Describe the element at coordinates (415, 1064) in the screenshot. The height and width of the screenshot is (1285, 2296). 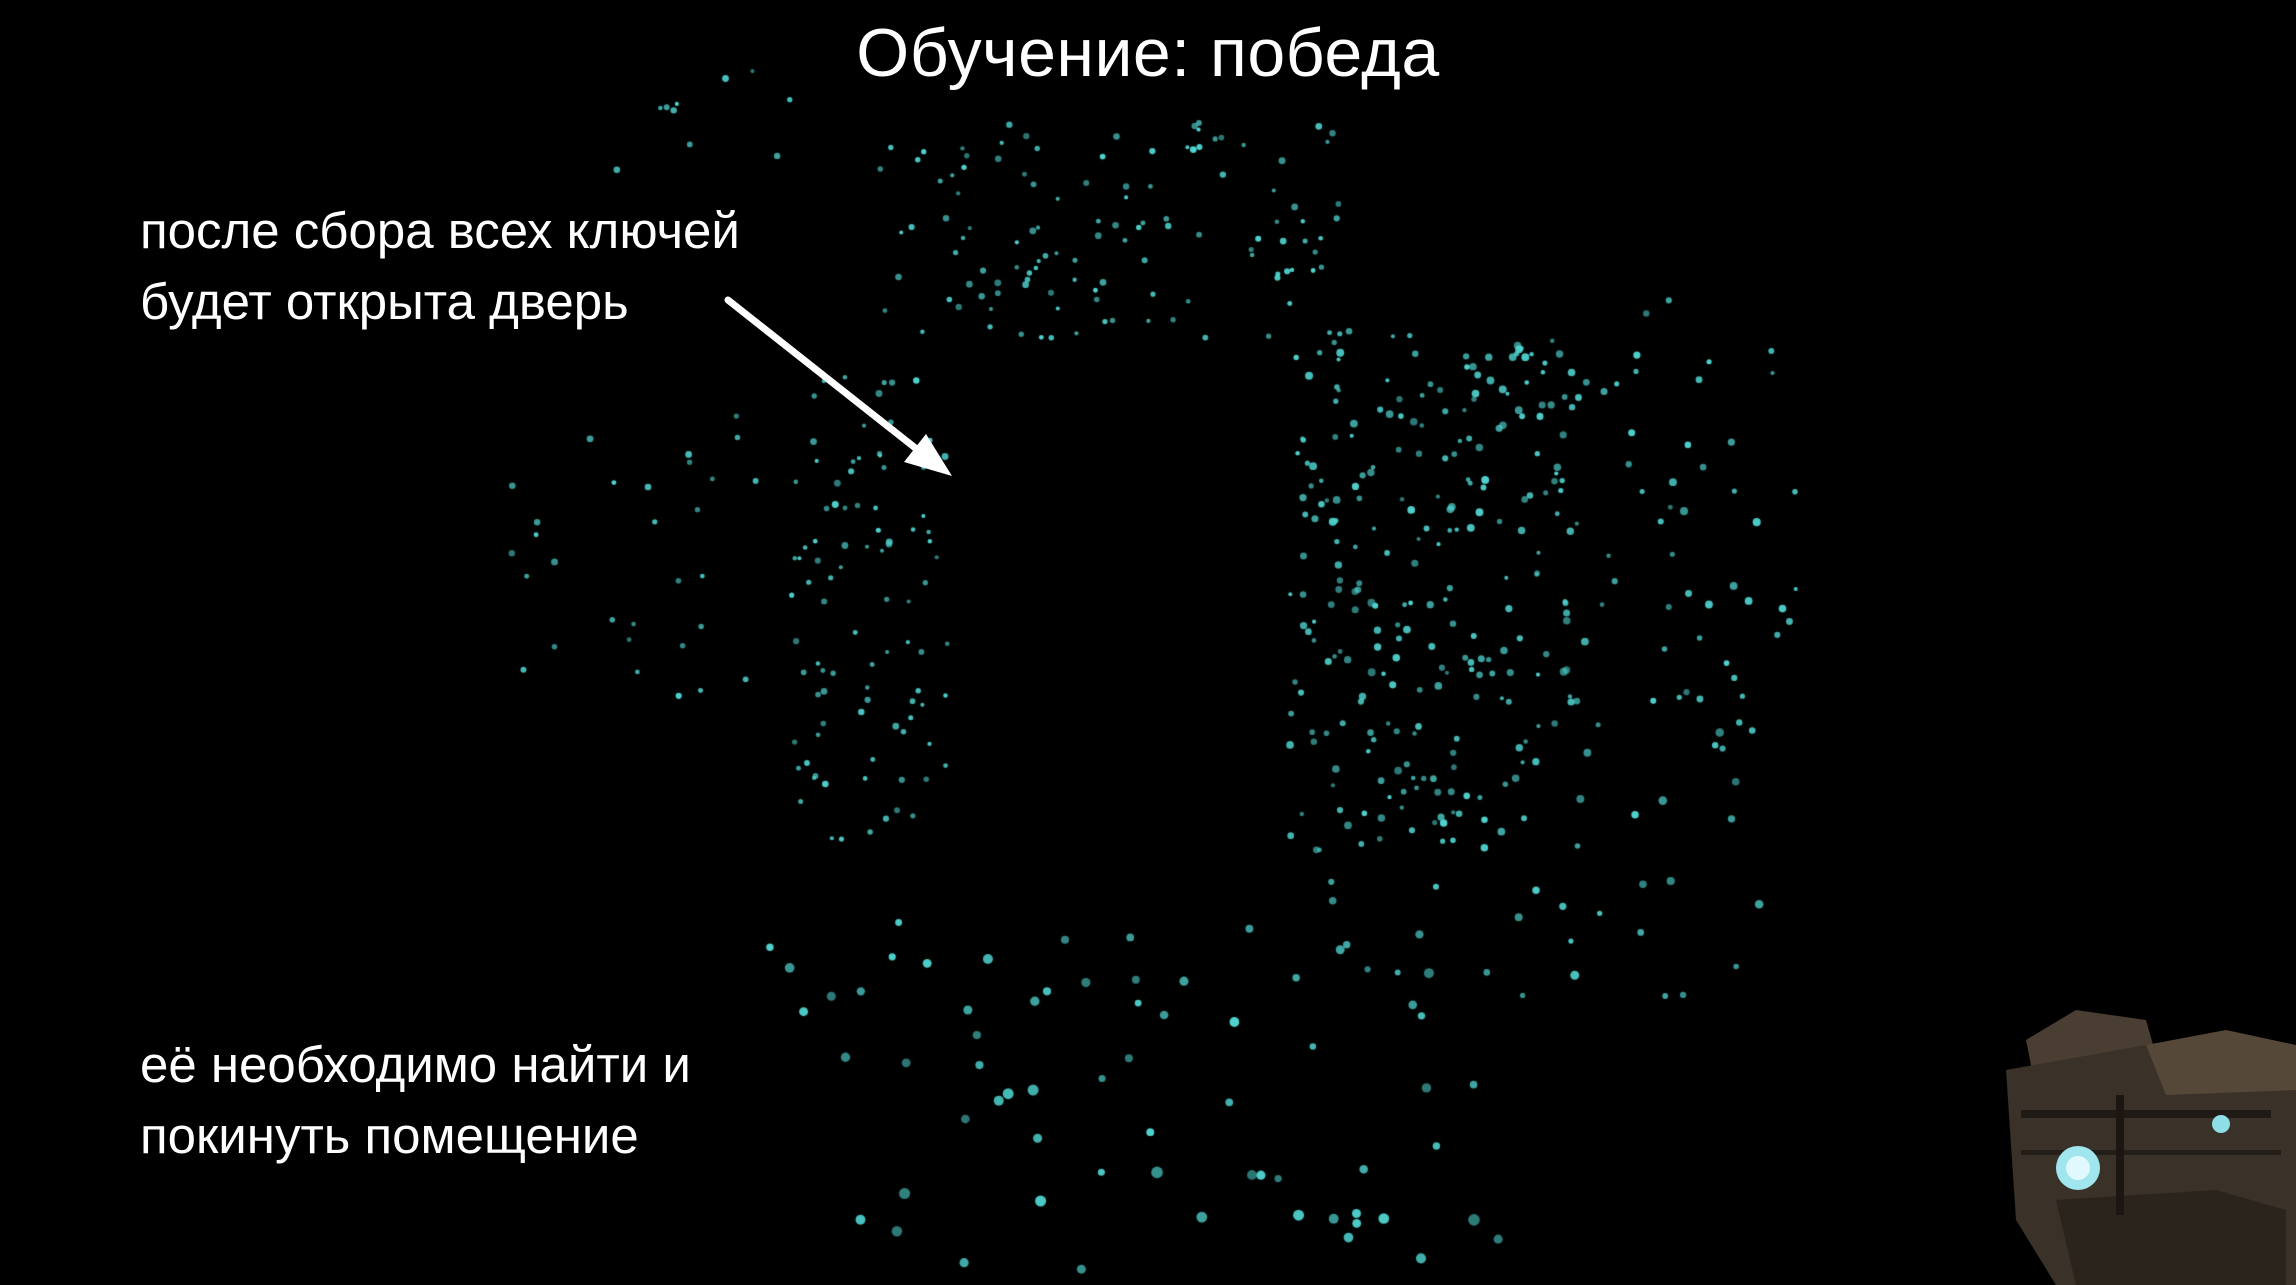
I see `hint-exit-line-1: её необходимо найти и` at that location.